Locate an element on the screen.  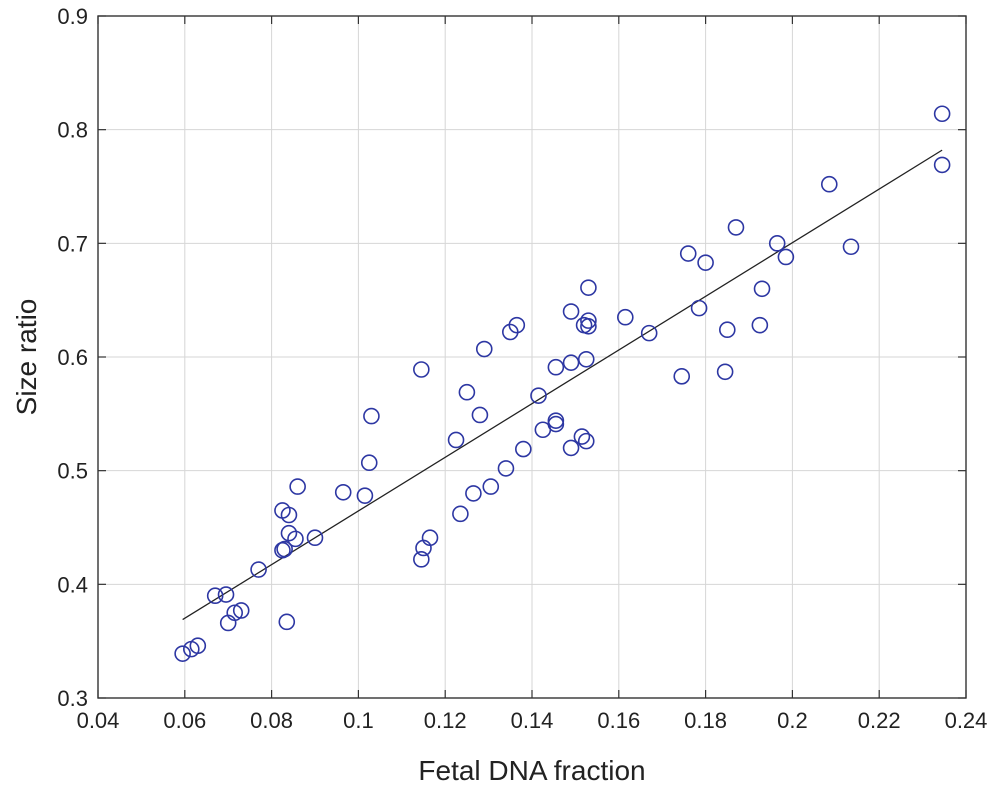
x-tick-label: 0.12 is located at coordinates (445, 720).